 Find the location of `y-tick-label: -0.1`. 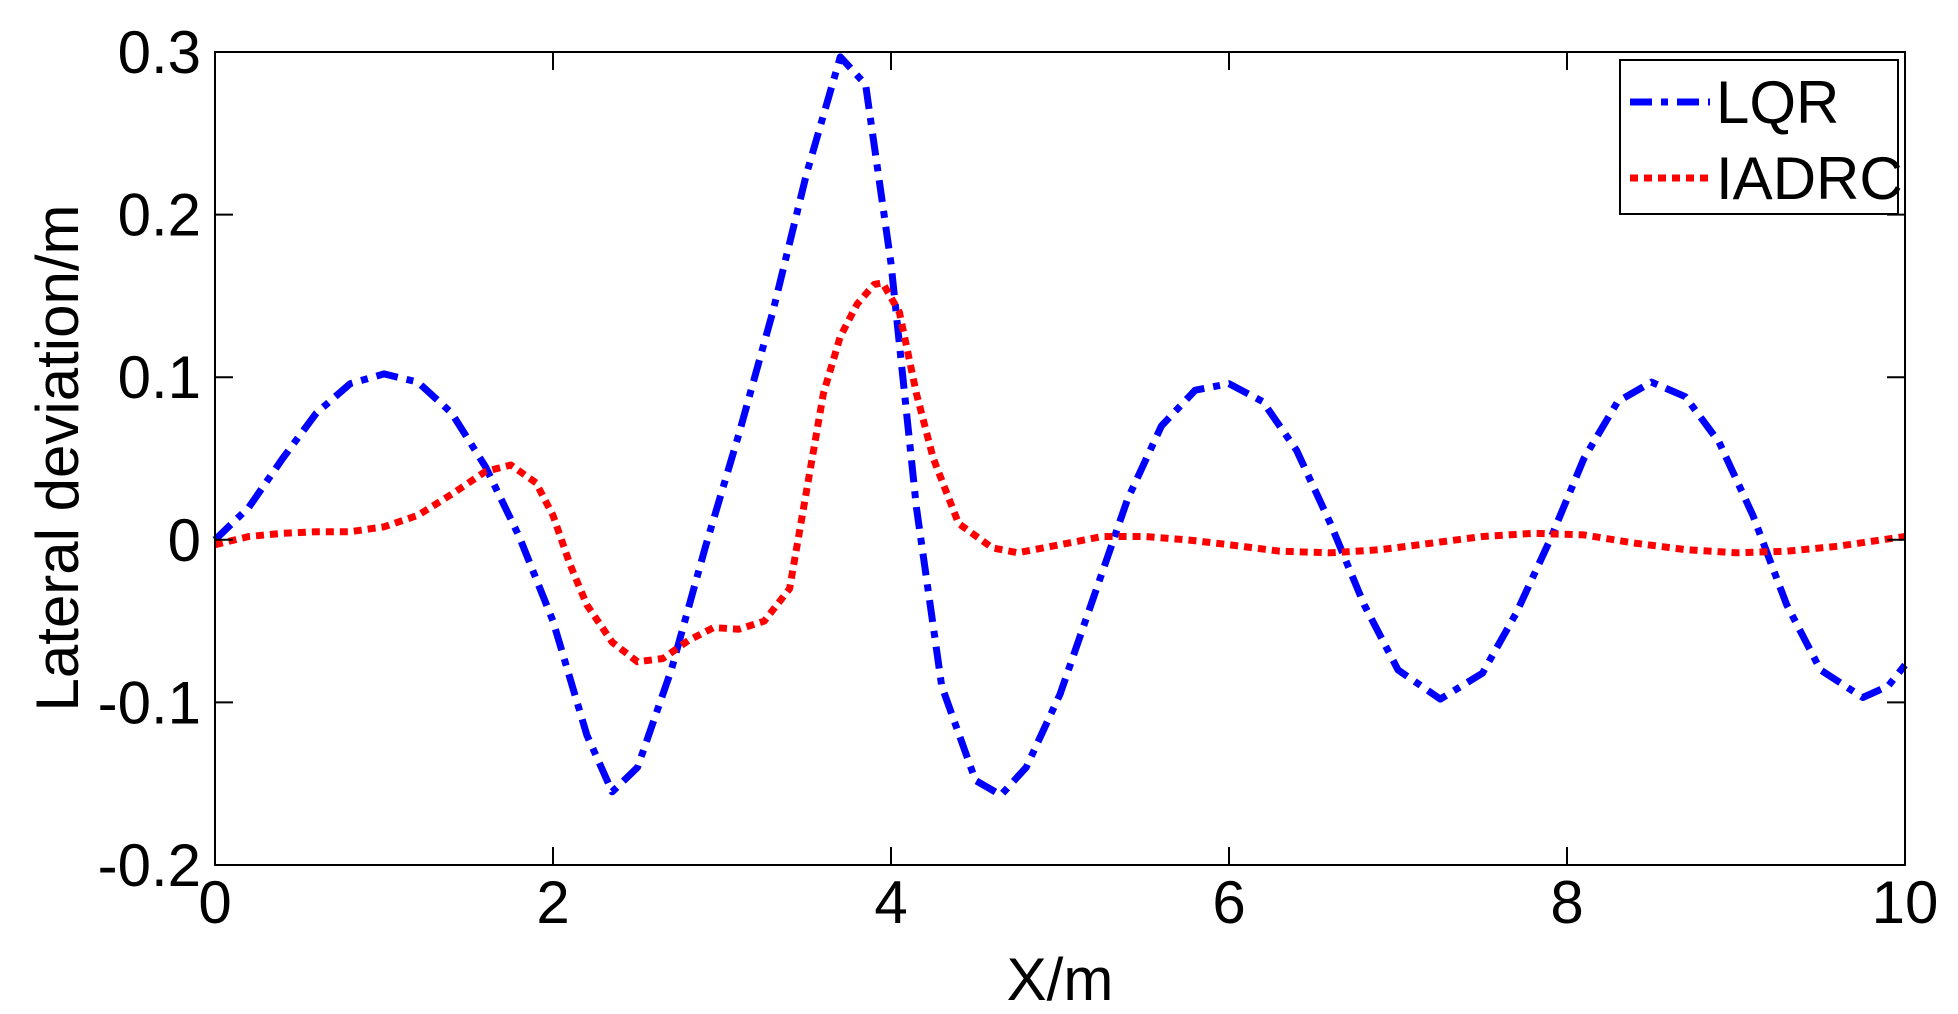

y-tick-label: -0.1 is located at coordinates (149, 702).